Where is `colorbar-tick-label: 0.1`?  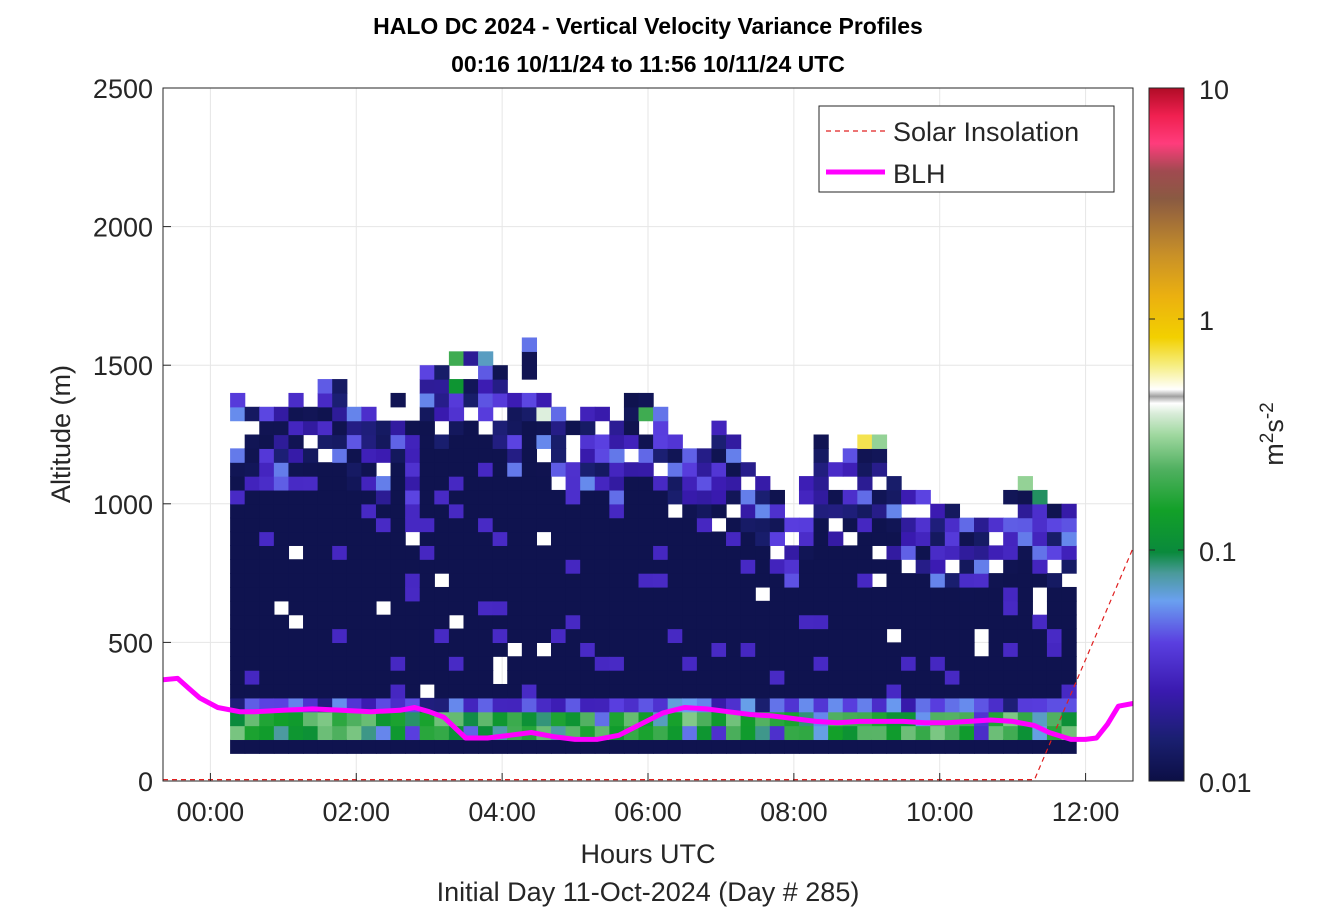 colorbar-tick-label: 0.1 is located at coordinates (1218, 552).